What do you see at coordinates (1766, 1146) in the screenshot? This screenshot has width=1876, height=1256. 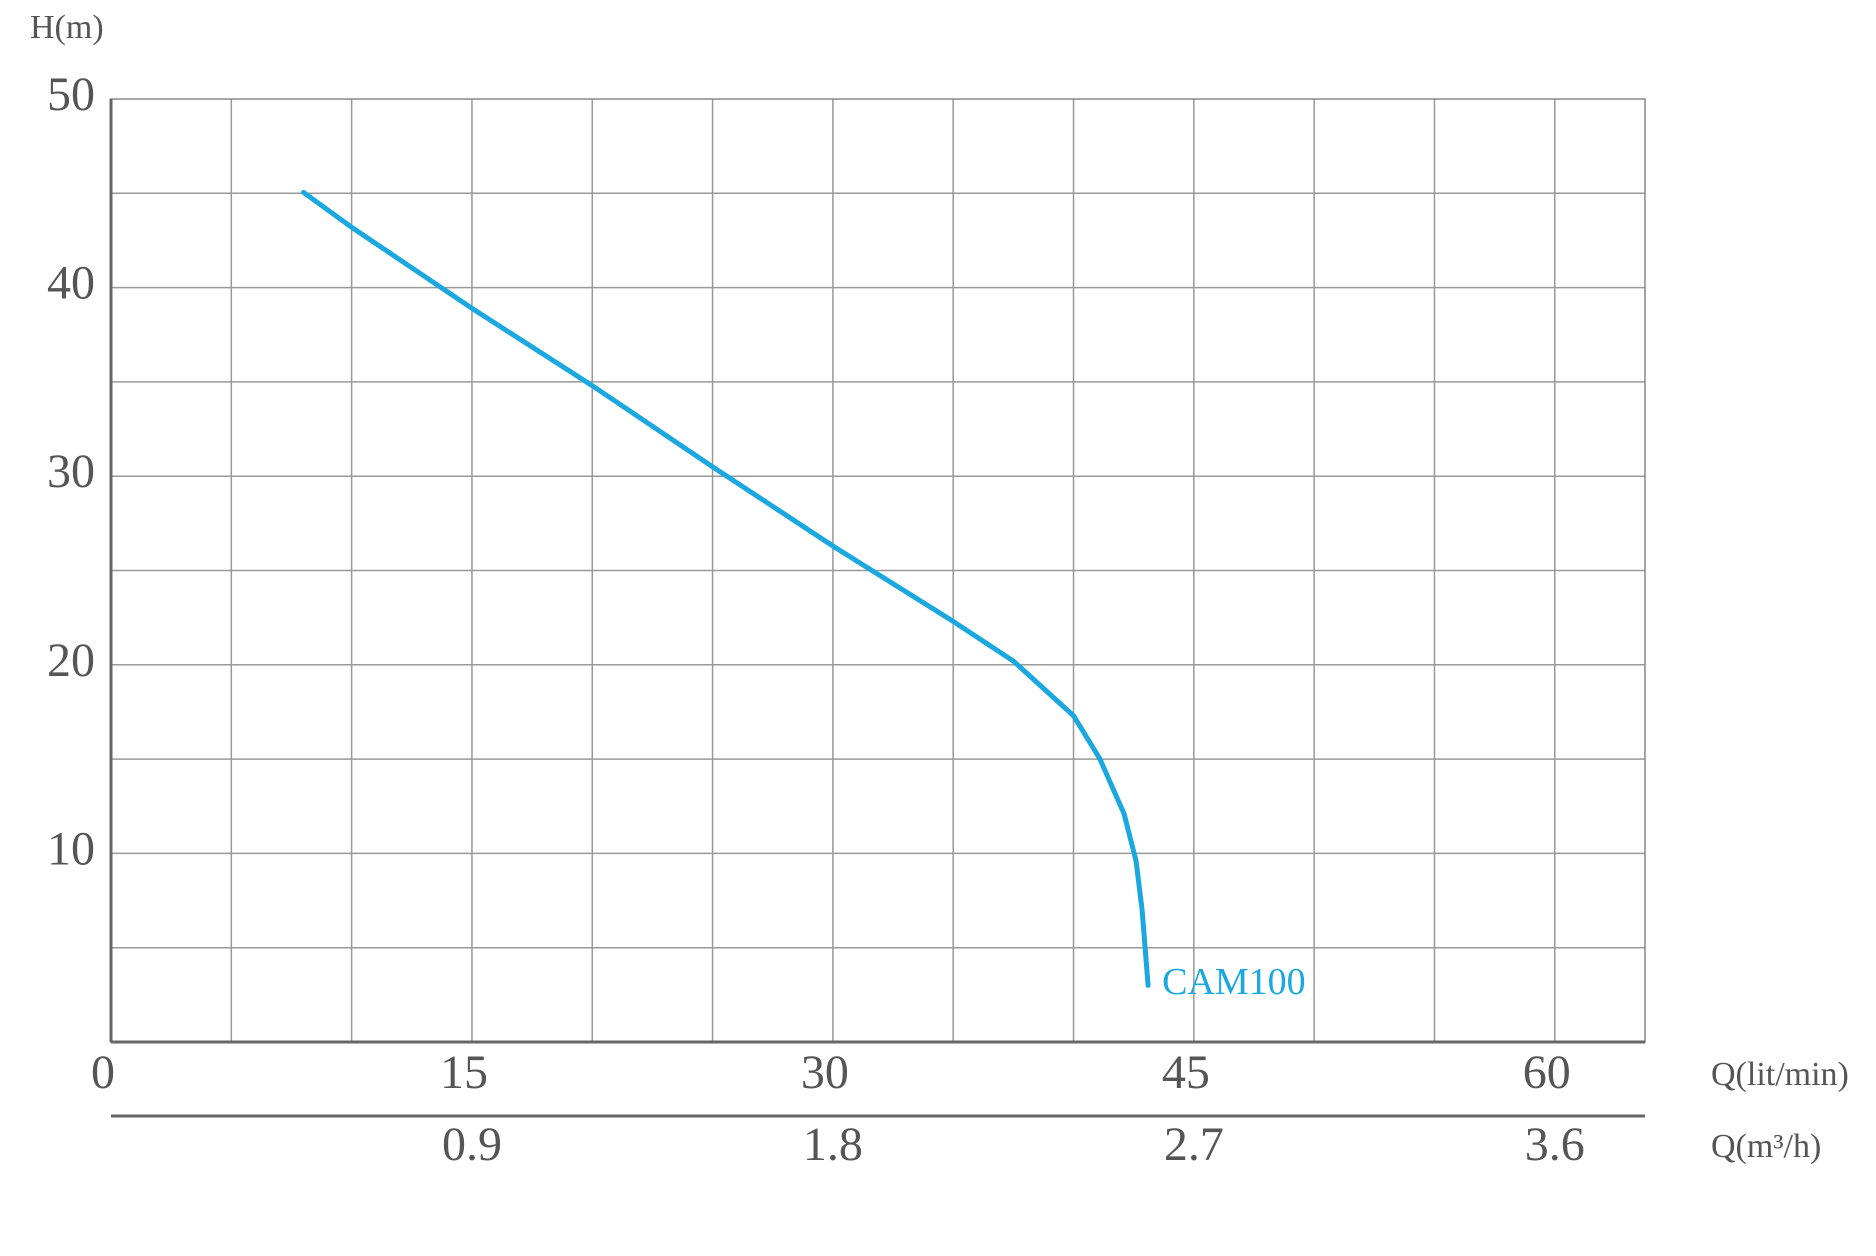 I see `x2-axis-label: Q(m³/h)` at bounding box center [1766, 1146].